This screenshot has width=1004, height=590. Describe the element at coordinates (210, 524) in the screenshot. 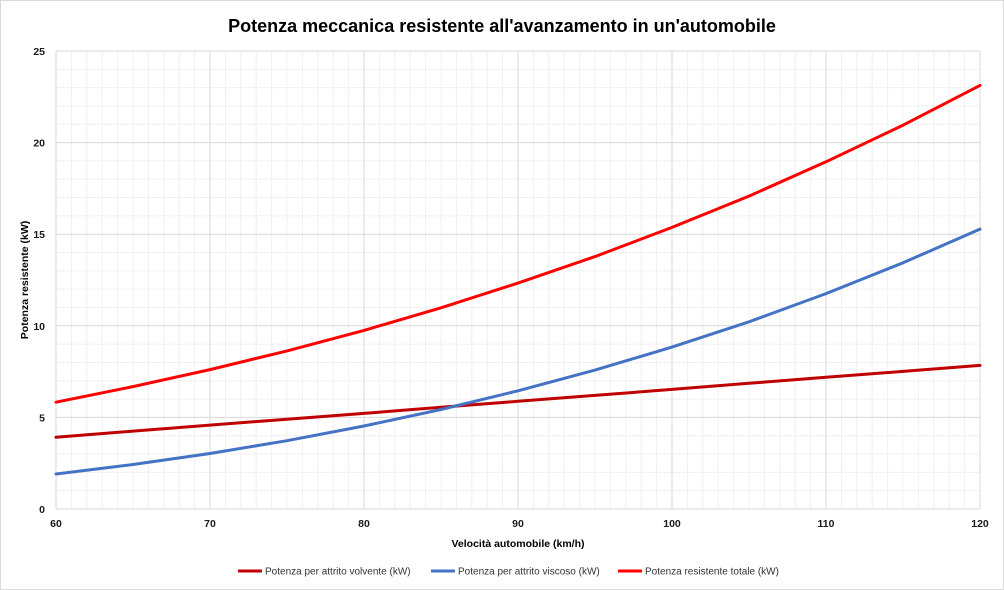

I see `x-tick-label: 70` at that location.